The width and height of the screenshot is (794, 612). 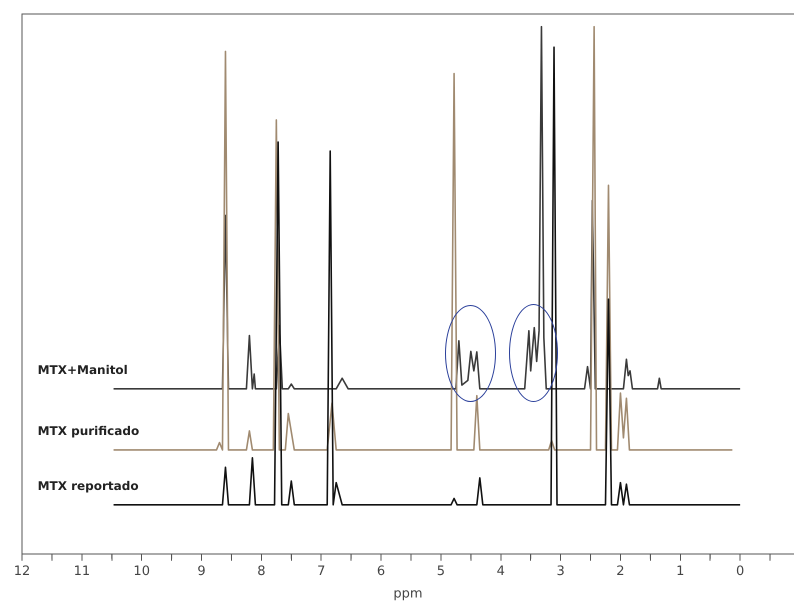 I want to click on x-tick-label: 5, so click(x=441, y=571).